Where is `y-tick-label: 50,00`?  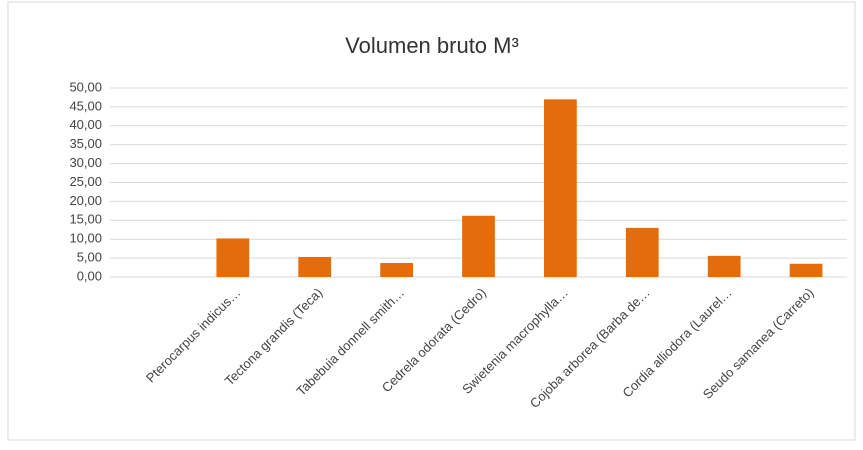
y-tick-label: 50,00 is located at coordinates (85, 86).